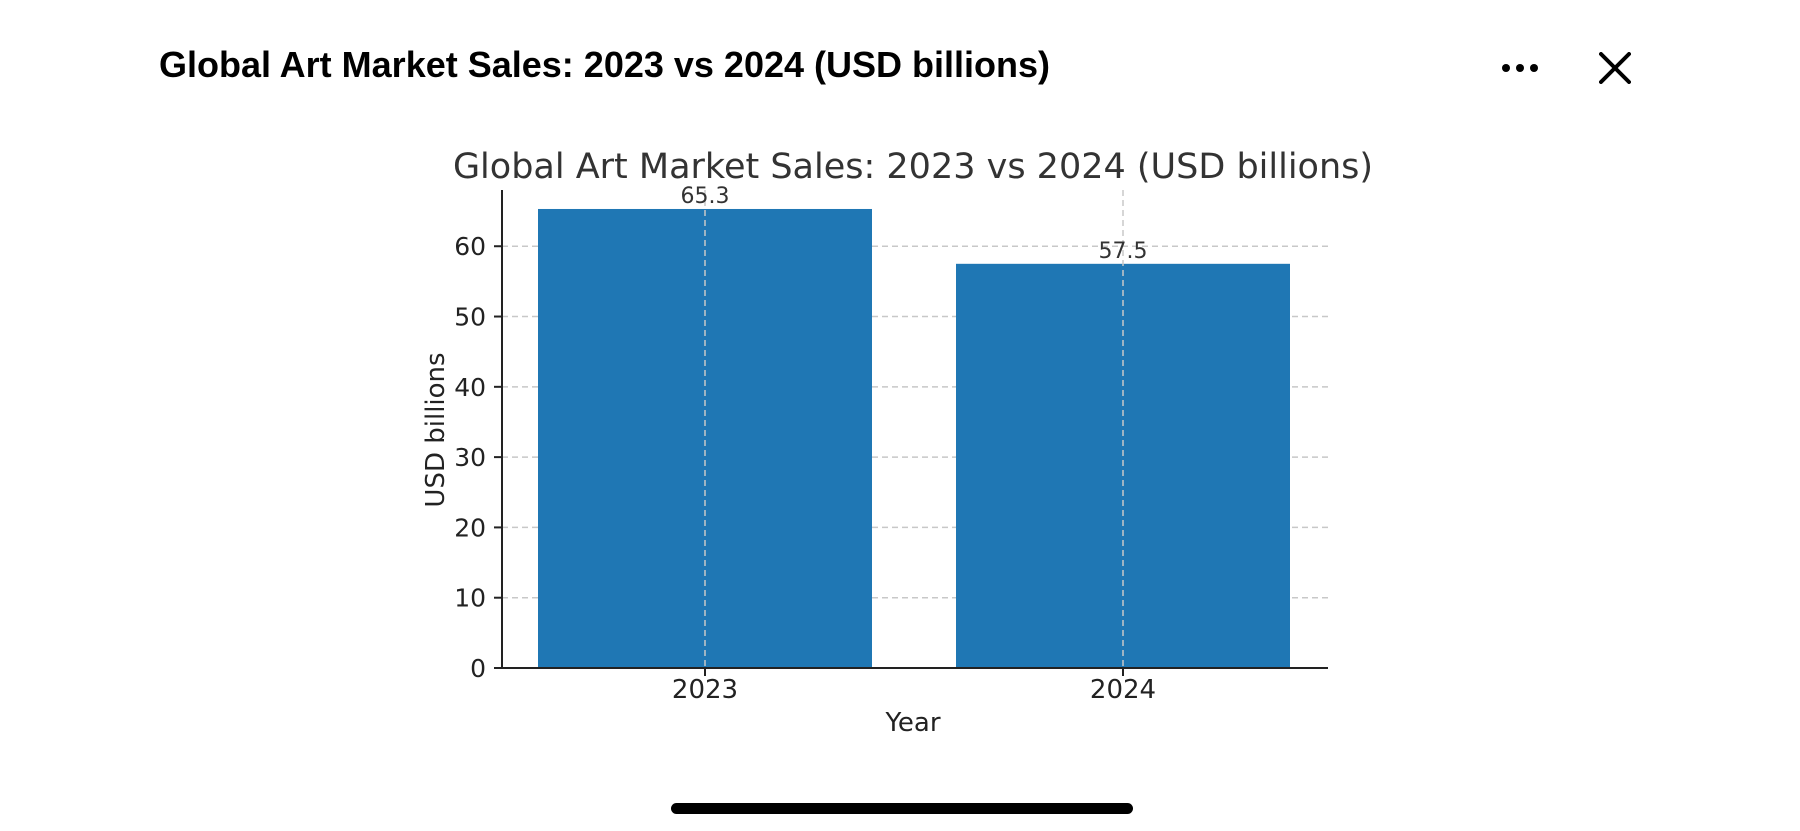  I want to click on more-horizontal-icon, so click(1520, 68).